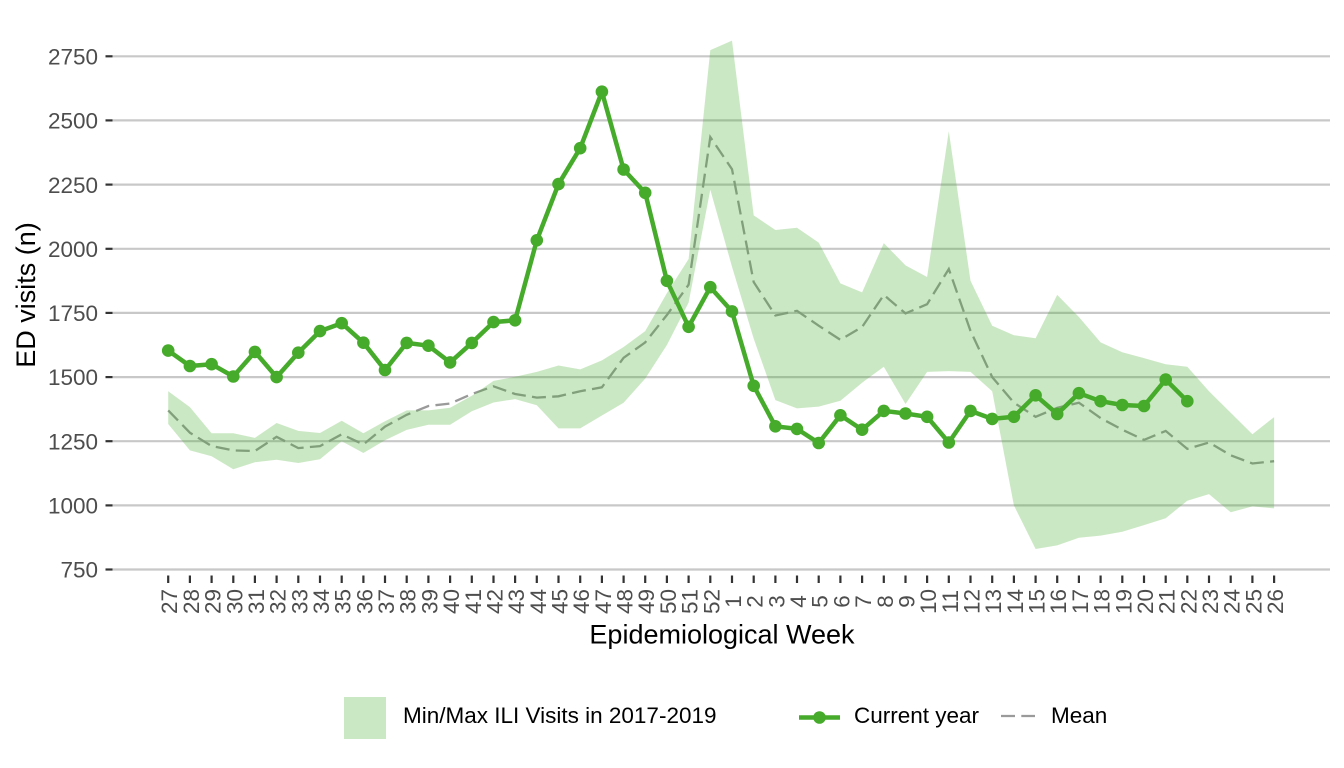 Image resolution: width=1344 pixels, height=768 pixels. Describe the element at coordinates (1253, 601) in the screenshot. I see `svg-text: 25` at that location.